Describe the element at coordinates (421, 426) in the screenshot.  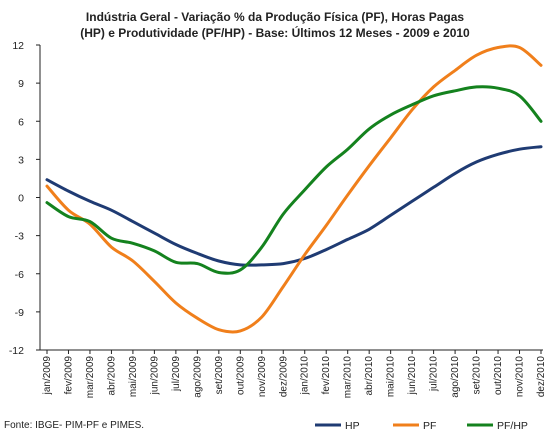
I see `legend: HP PF PF/HP` at that location.